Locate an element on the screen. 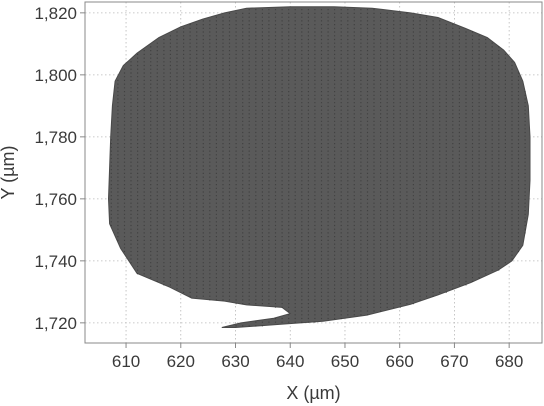 This screenshot has height=406, width=544. x-axis-ticks: 610 620 630 640 650 660 670 680 is located at coordinates (317, 357).